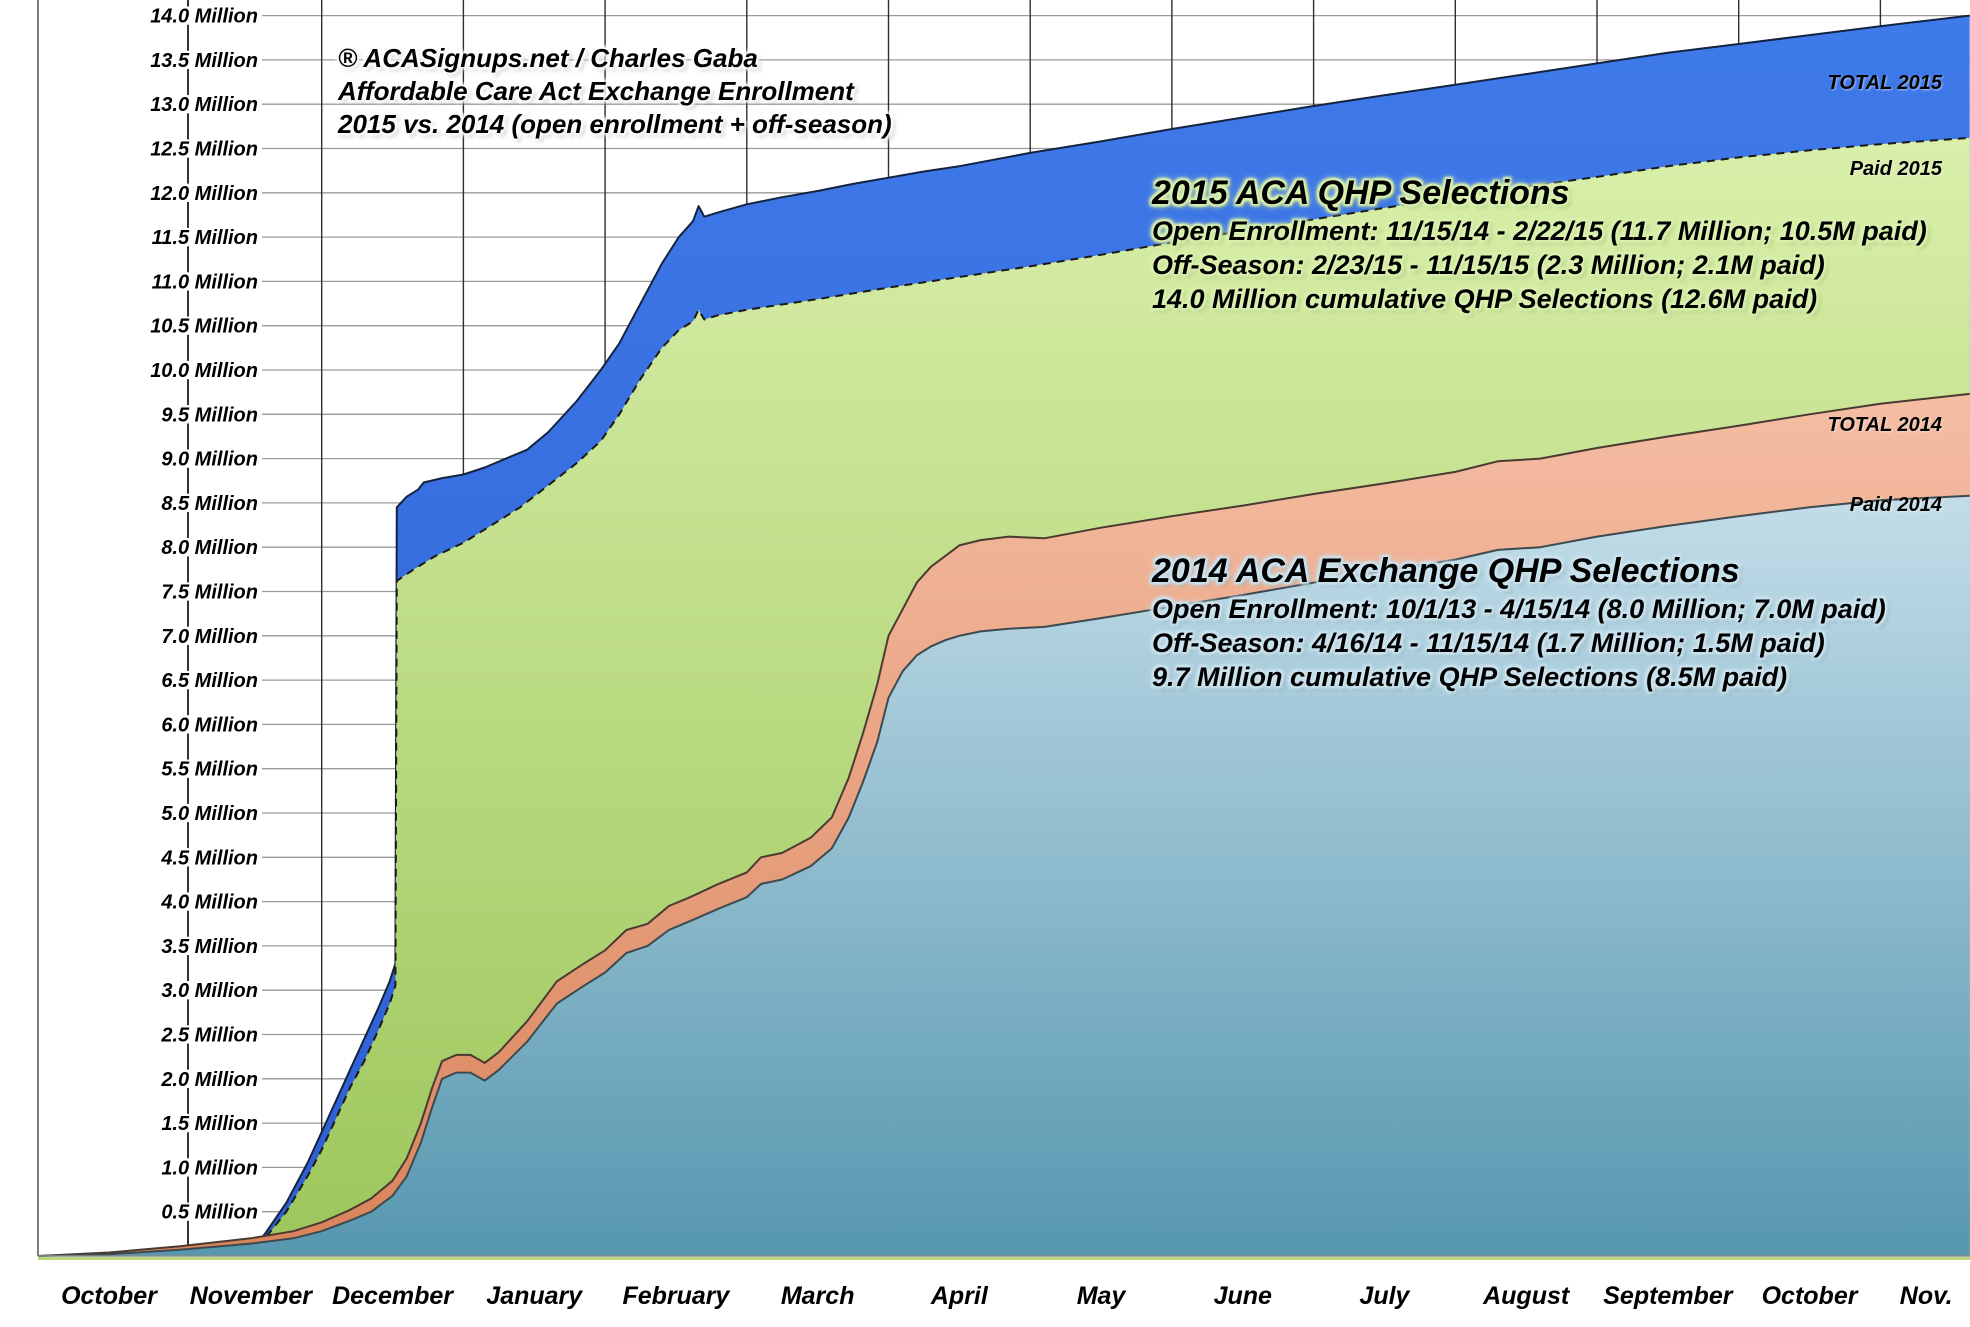  I want to click on y-tick-label: 3.0 Million, so click(209, 991).